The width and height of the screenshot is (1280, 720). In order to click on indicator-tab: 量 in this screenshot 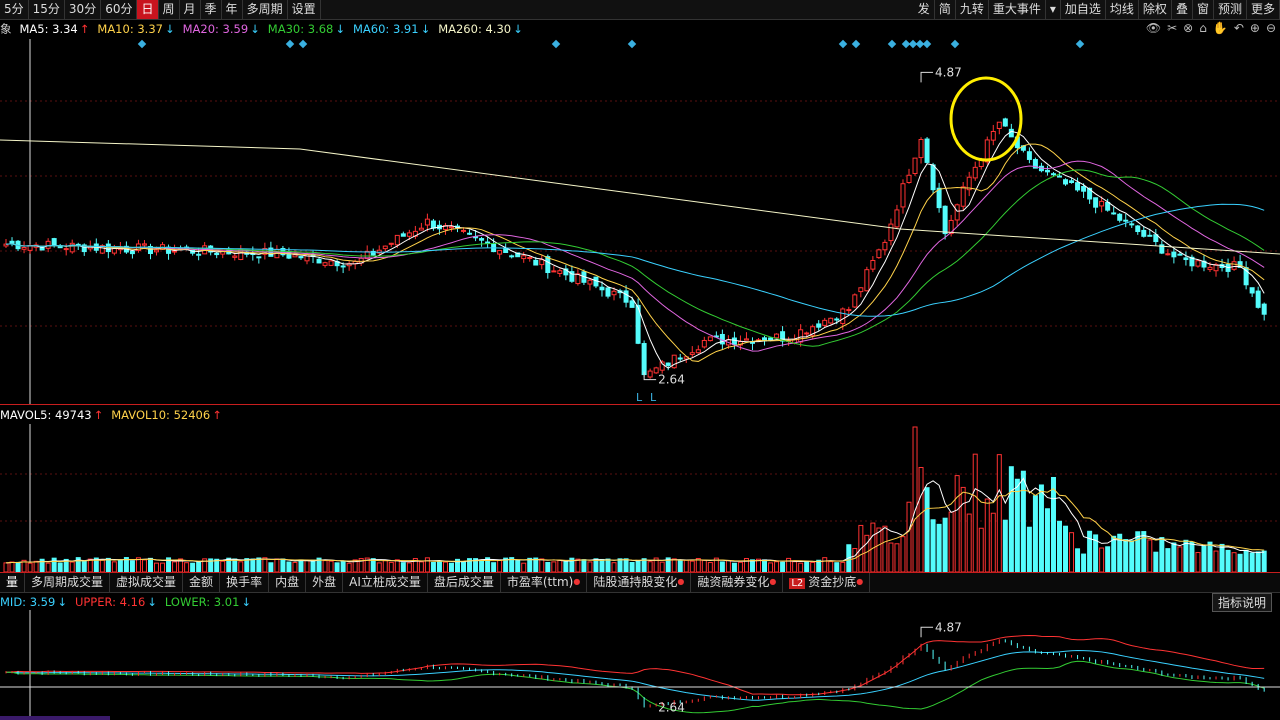, I will do `click(13, 582)`.